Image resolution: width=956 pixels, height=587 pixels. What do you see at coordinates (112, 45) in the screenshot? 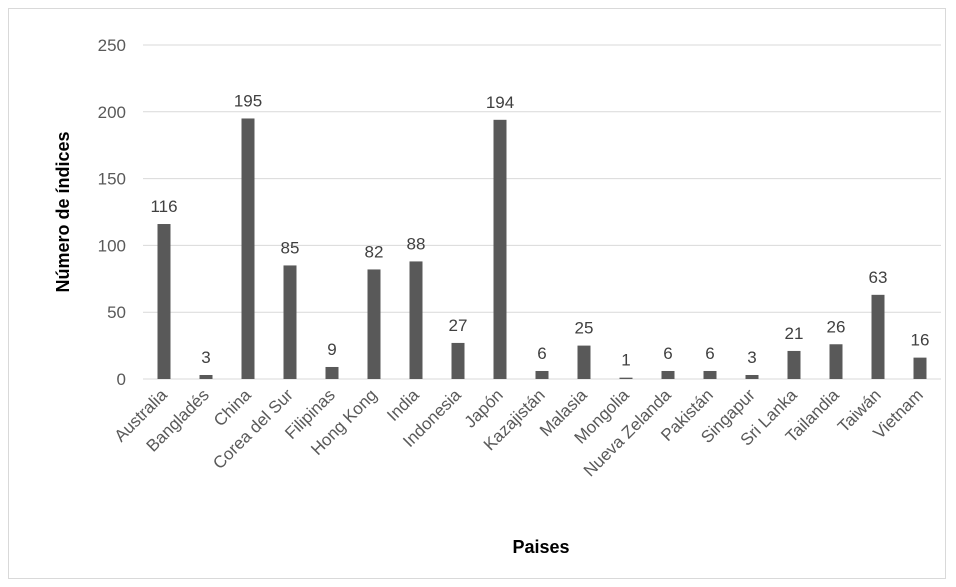
I see `y-tick-label: 250` at bounding box center [112, 45].